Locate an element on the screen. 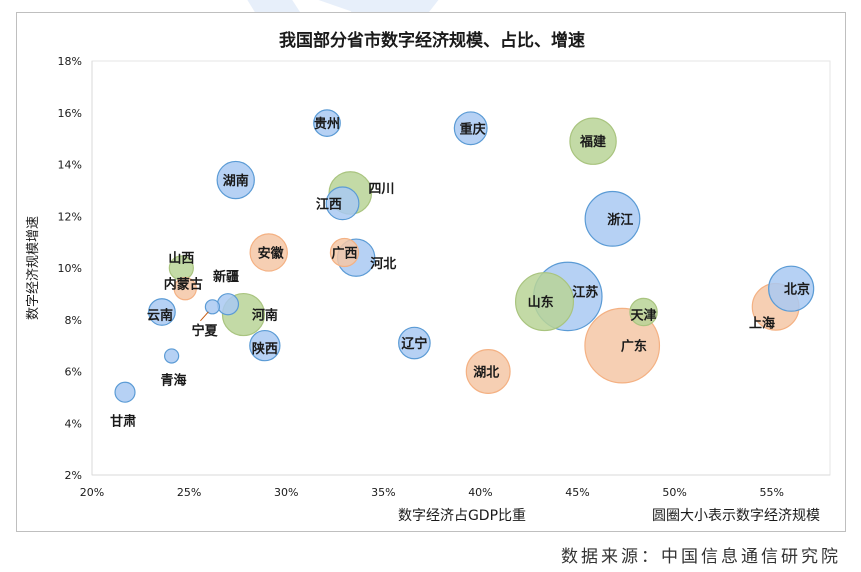 This screenshot has width=861, height=572. chart-title: 我国部分省市数字经济规模、占比、增速 is located at coordinates (432, 40).